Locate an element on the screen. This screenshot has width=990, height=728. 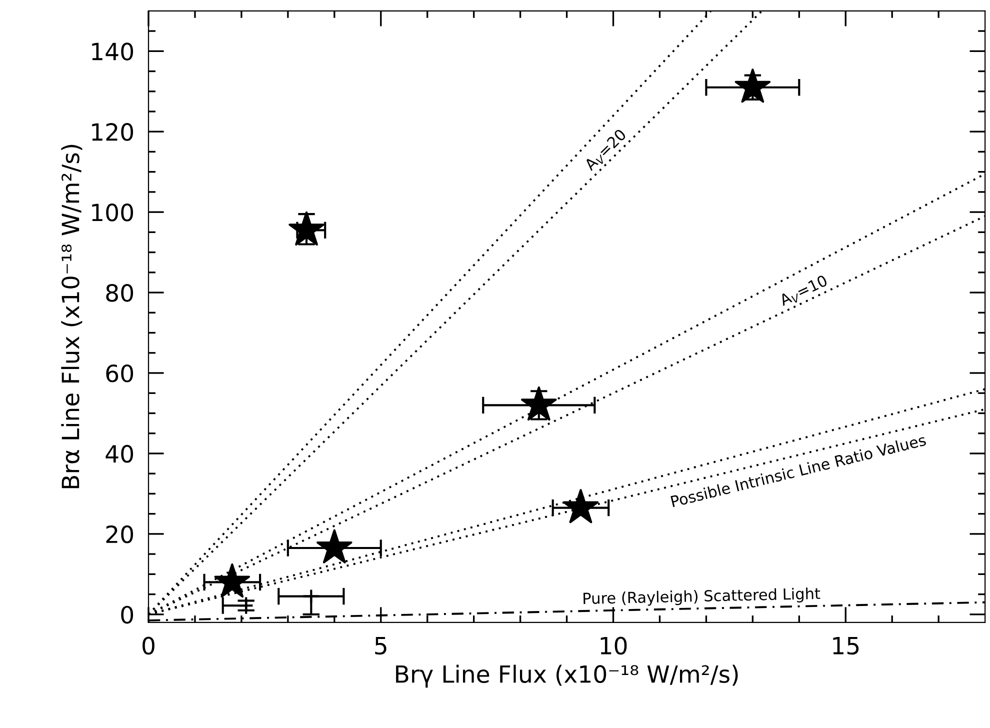
x-tick-label: 5 is located at coordinates (380, 646).